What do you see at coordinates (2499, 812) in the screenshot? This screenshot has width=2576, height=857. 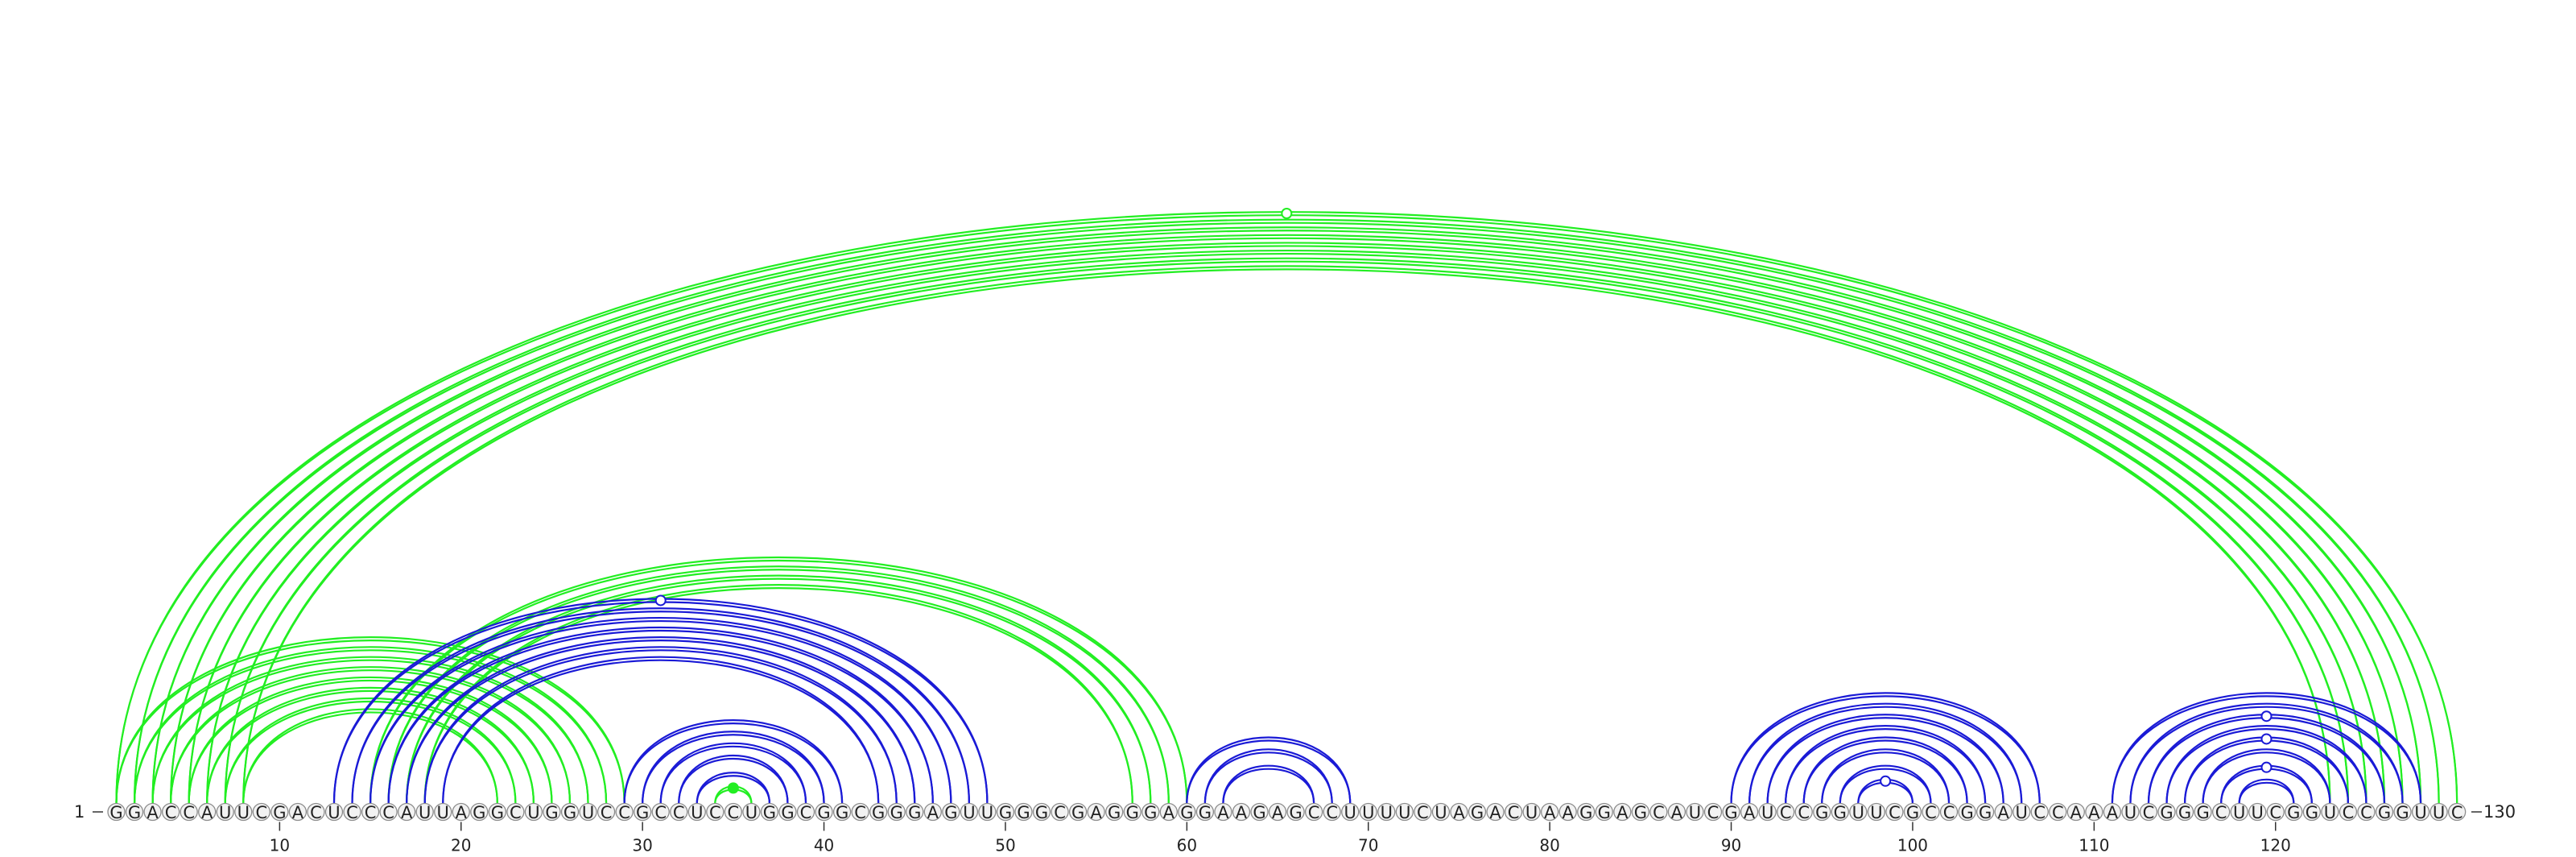 I see `sequence-end-label: 130` at bounding box center [2499, 812].